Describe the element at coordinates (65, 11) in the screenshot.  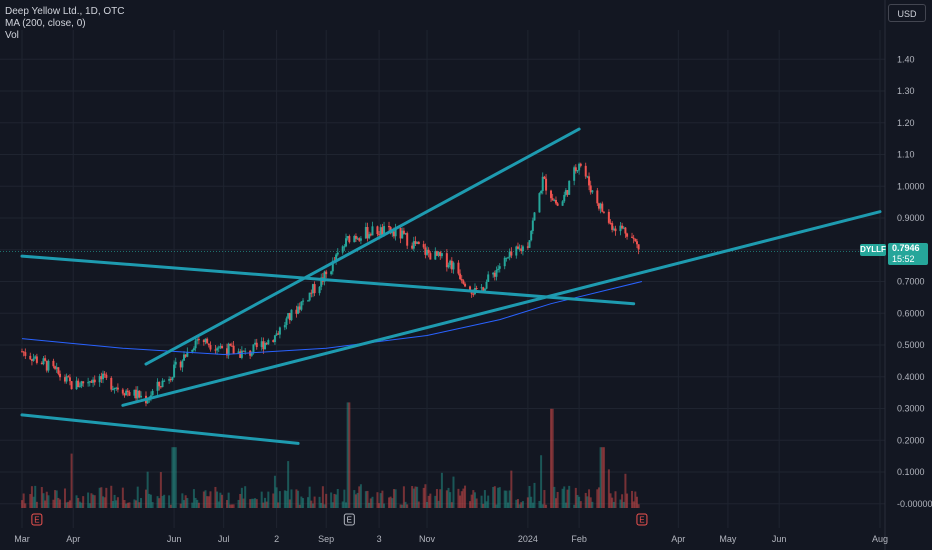
I see `symbol-title: Deep Yellow Ltd., 1D, OTC` at that location.